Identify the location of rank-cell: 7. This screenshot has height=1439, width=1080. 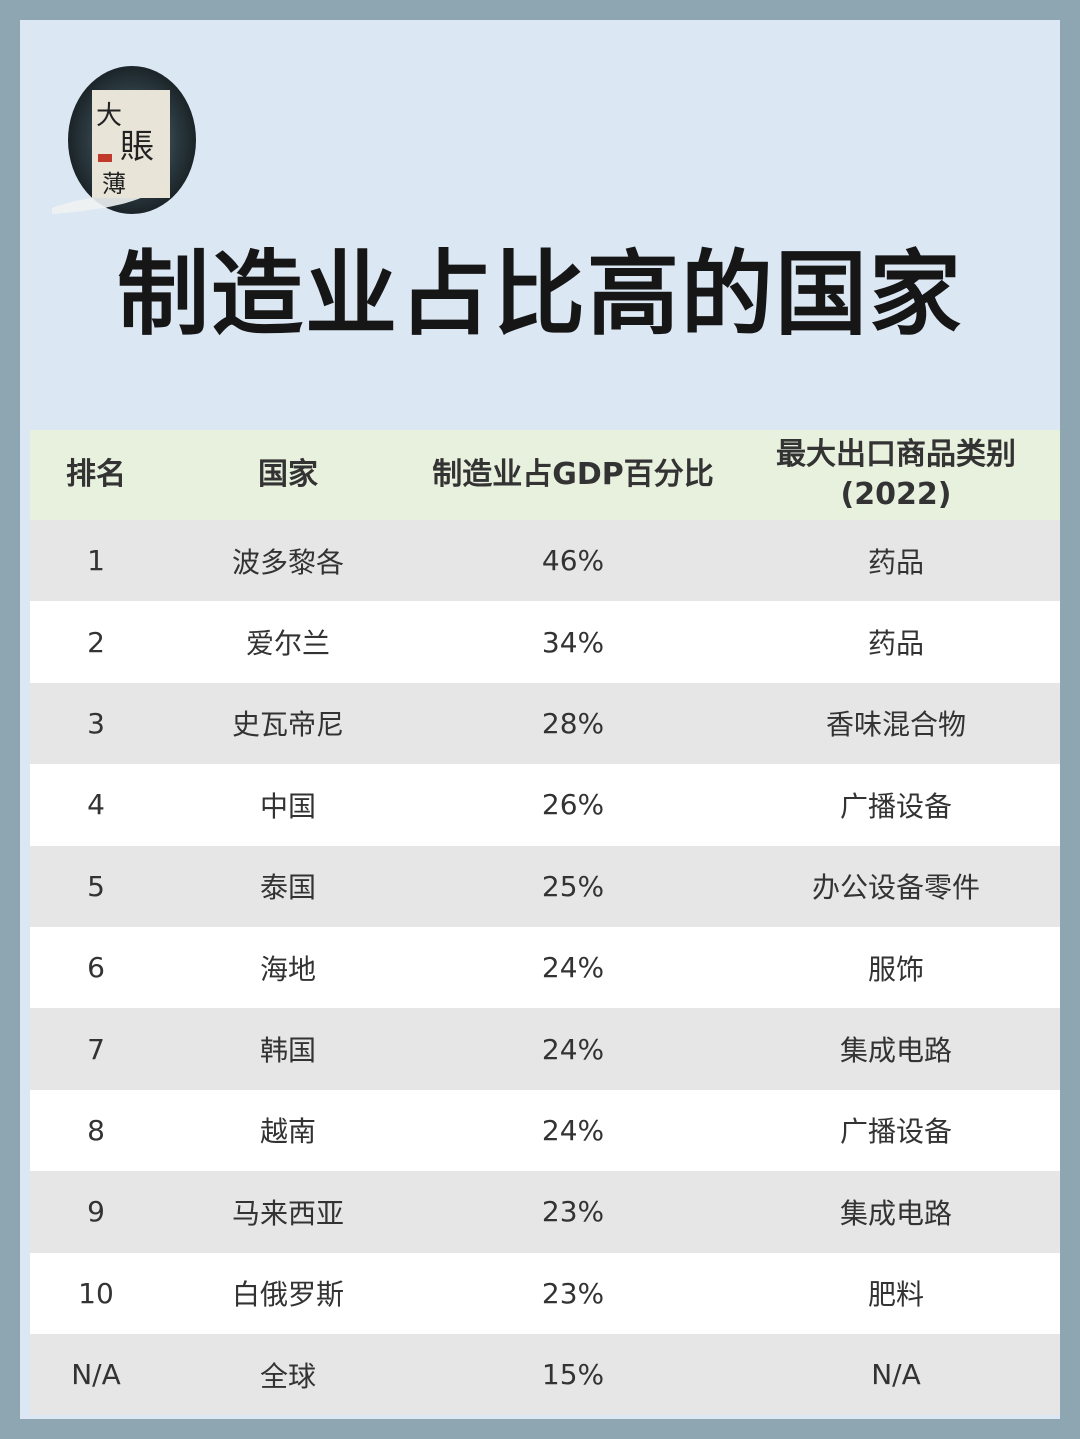
(96, 1049).